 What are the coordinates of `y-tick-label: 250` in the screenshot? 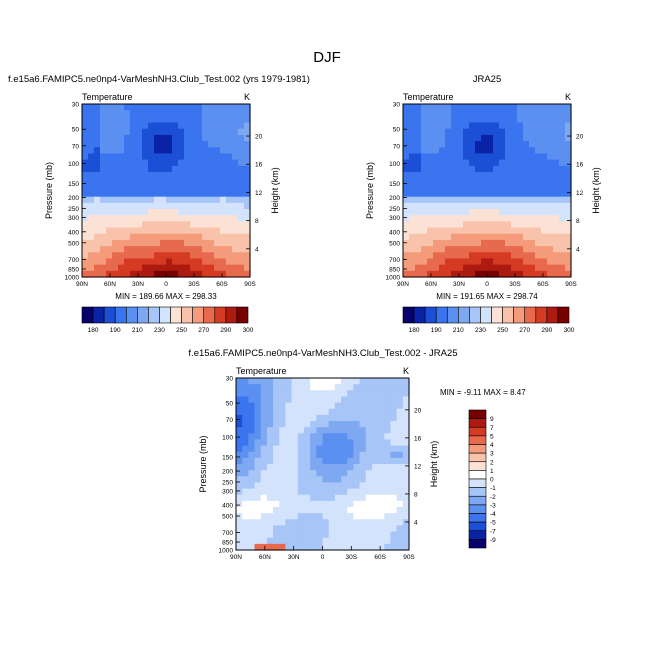 It's located at (227, 483).